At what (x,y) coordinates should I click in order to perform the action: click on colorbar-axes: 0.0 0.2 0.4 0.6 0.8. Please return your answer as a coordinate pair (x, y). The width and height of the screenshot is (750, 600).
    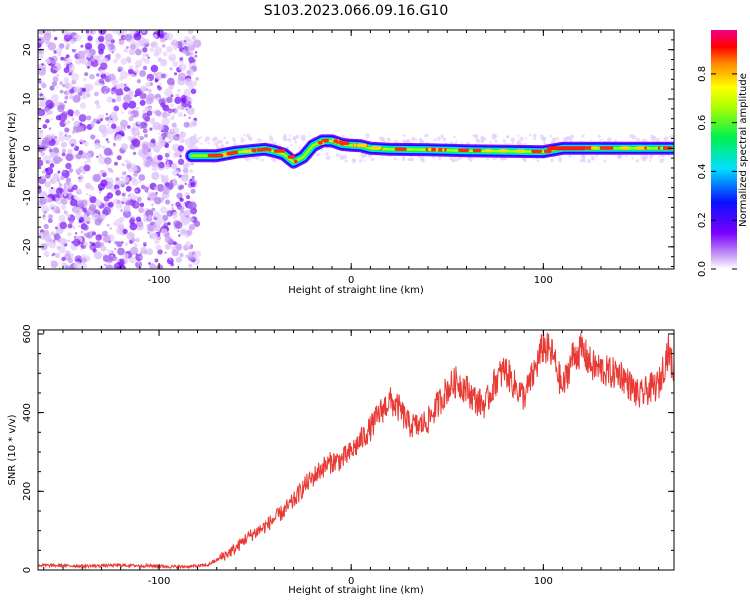
    Looking at the image, I should click on (717, 171).